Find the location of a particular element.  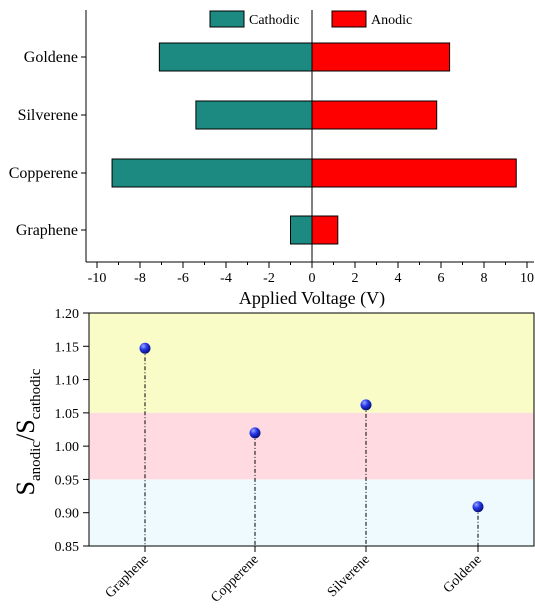

bar-anodic-copperene is located at coordinates (414, 173).